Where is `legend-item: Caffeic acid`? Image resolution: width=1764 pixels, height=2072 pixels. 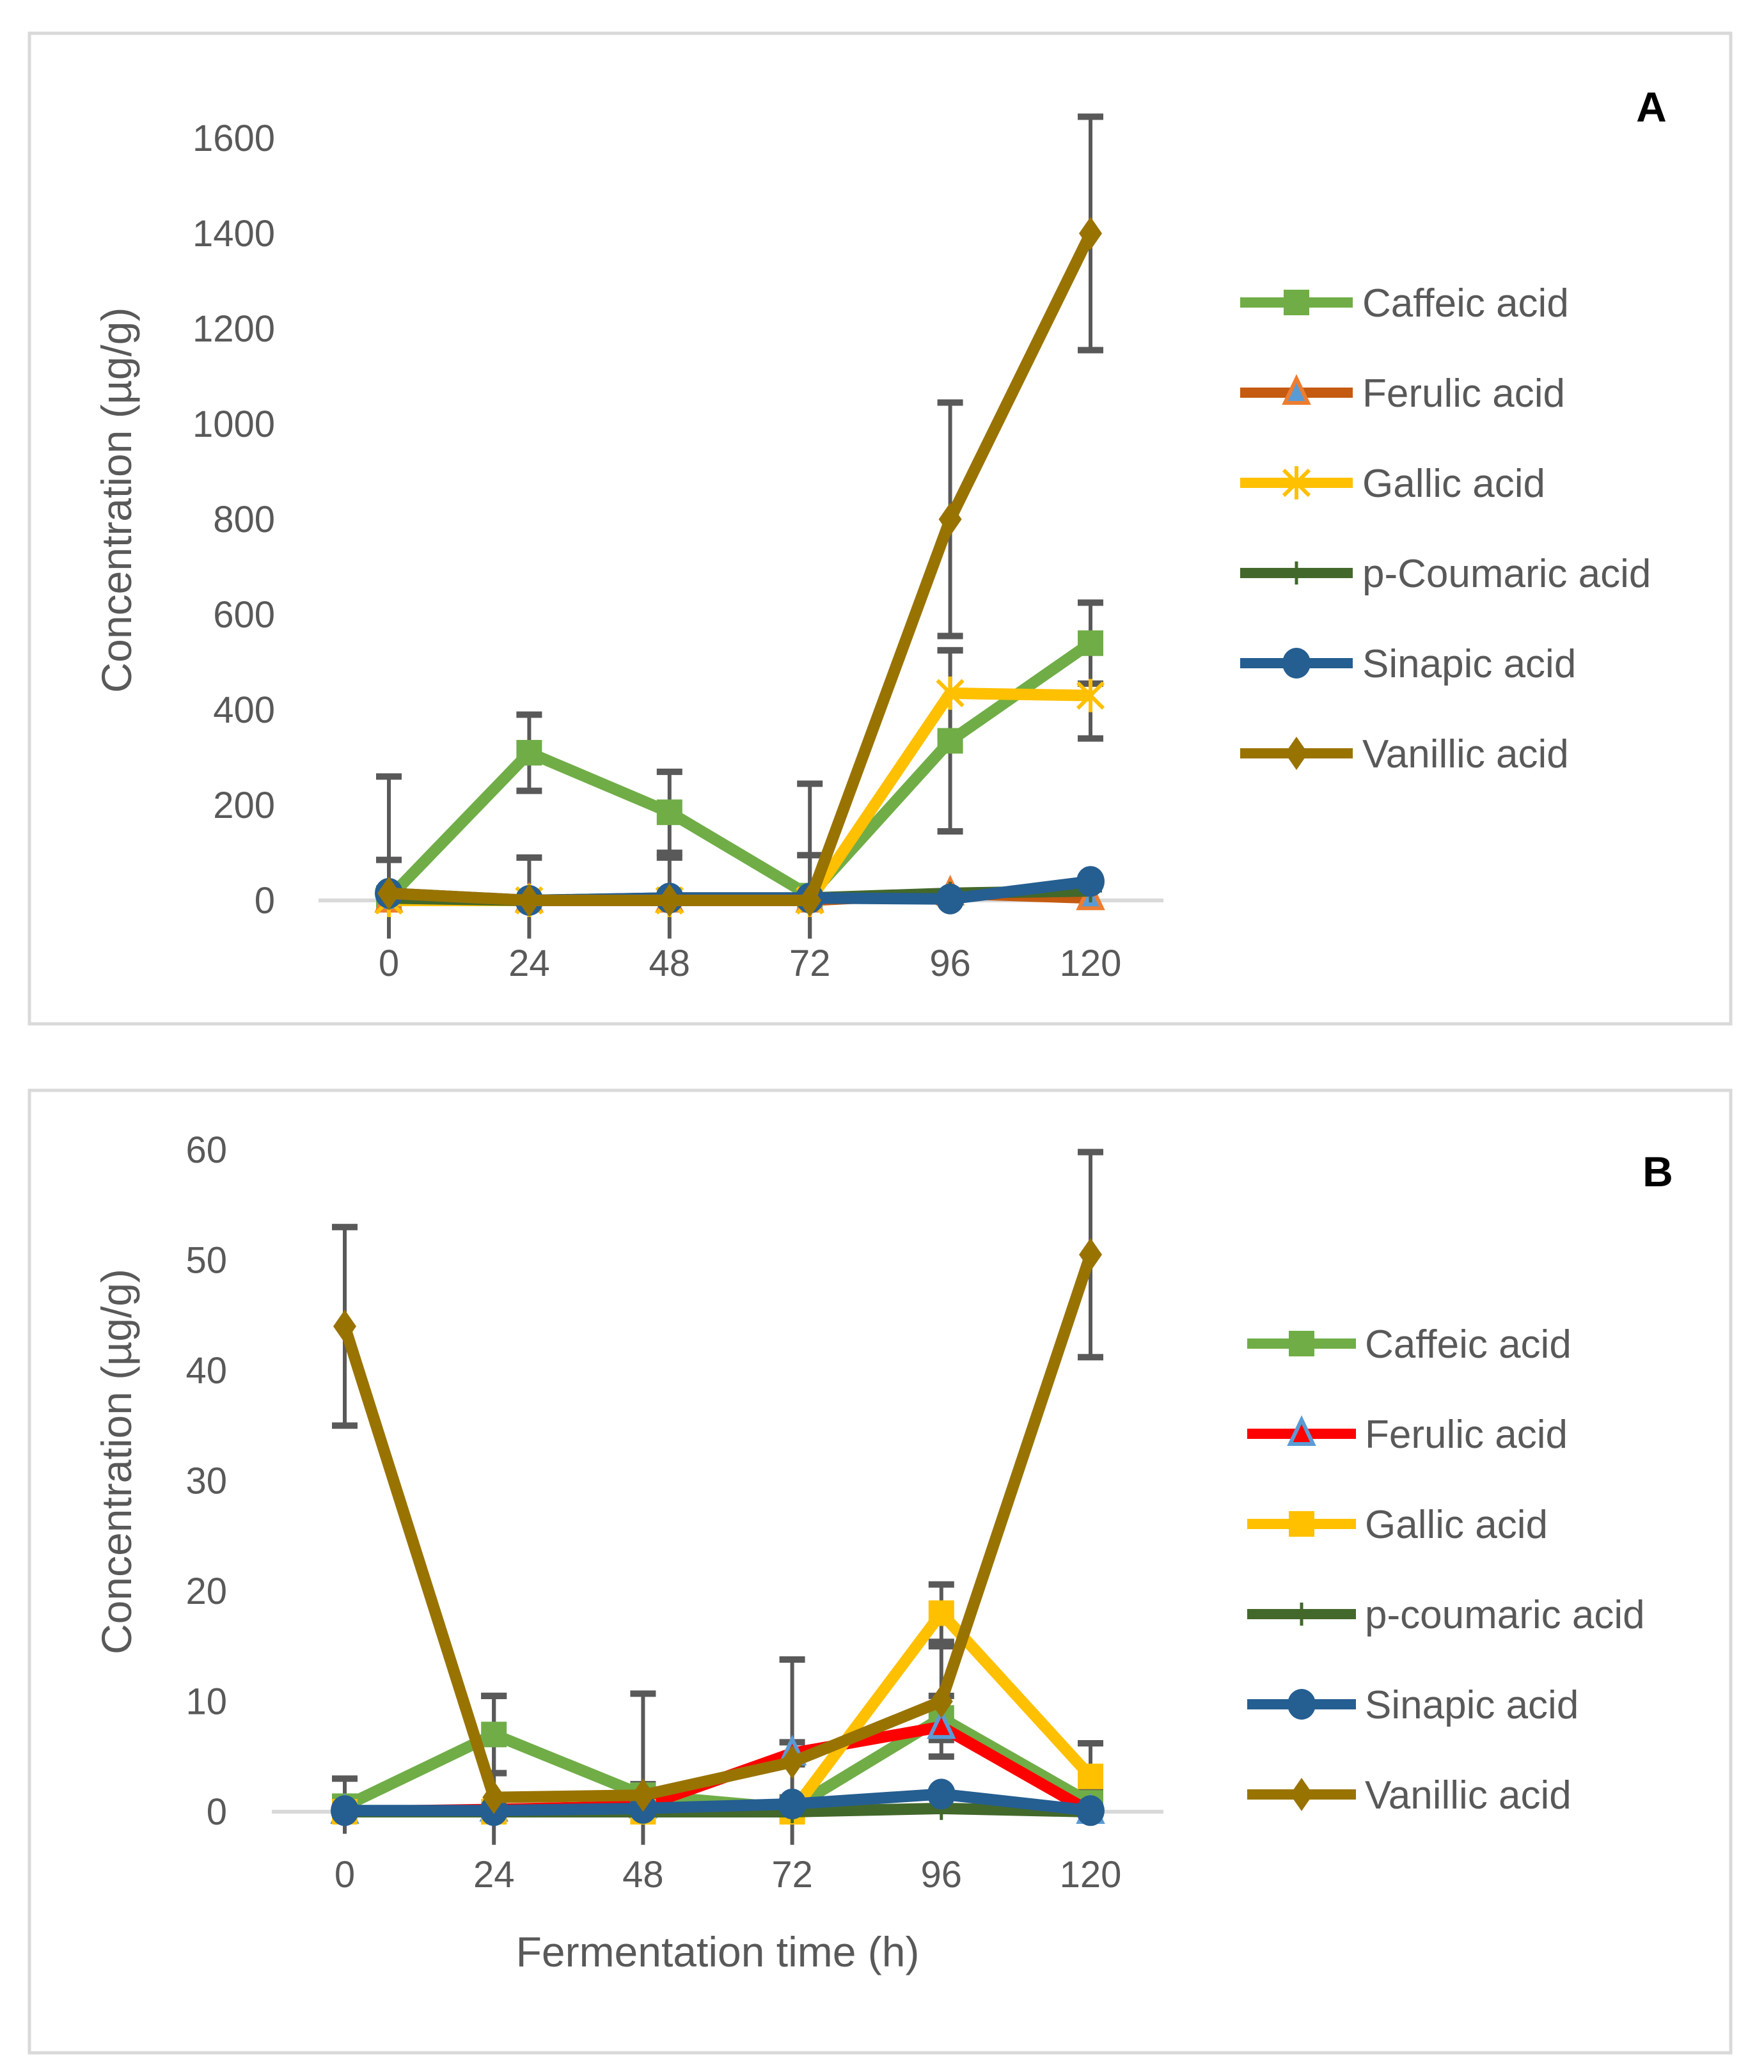
legend-item: Caffeic acid is located at coordinates (1405, 303).